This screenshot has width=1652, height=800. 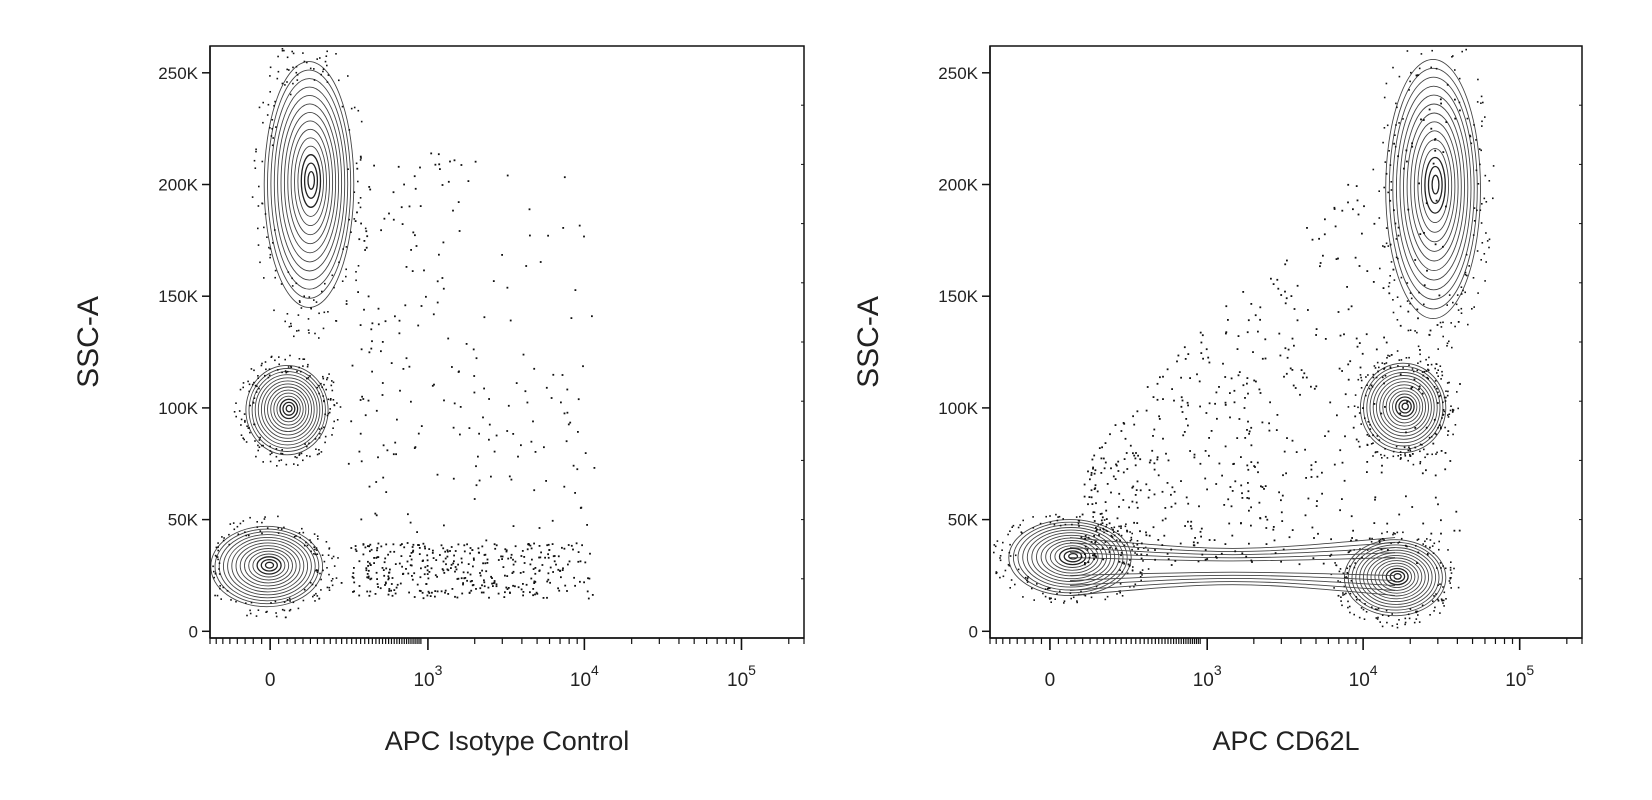 I want to click on population-lymphocytes-cd62l-, so click(x=1071, y=557).